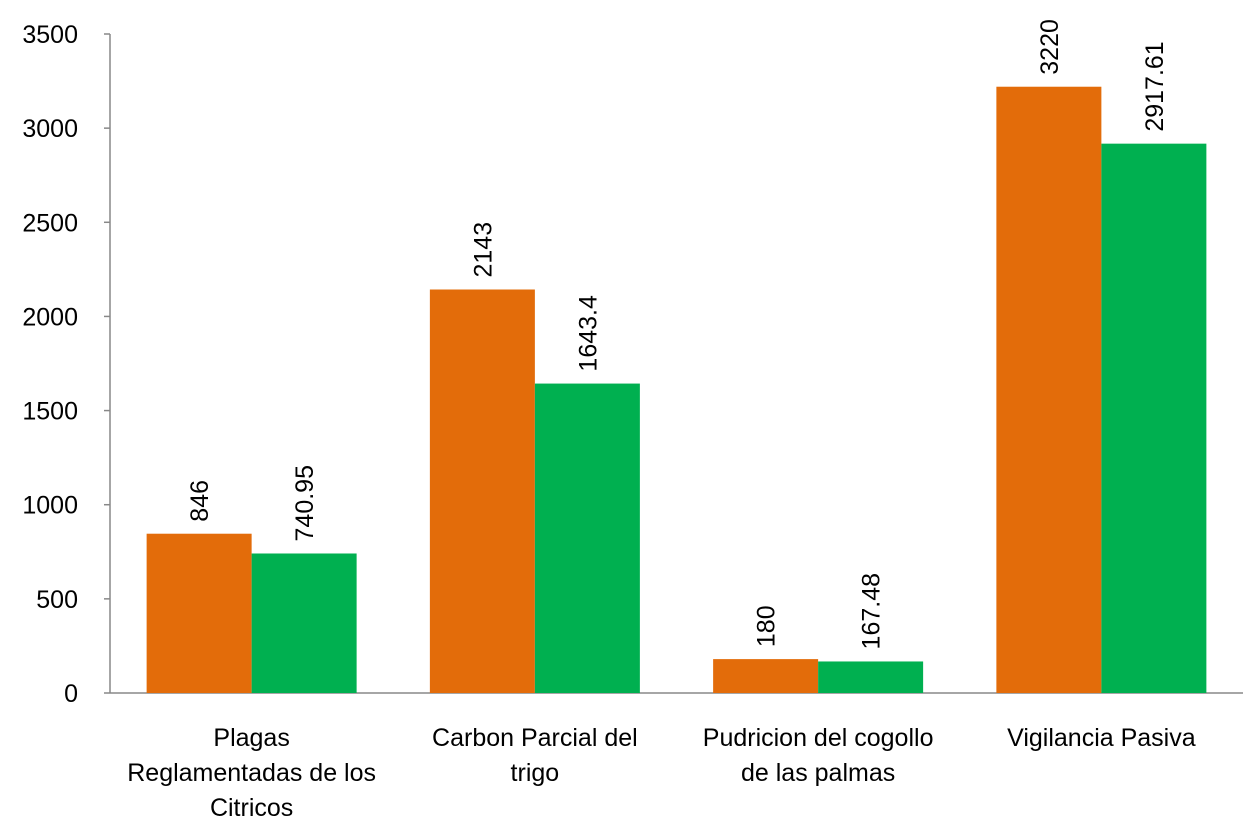 The width and height of the screenshot is (1253, 827). Describe the element at coordinates (1050, 47) in the screenshot. I see `data-label: 3220` at that location.